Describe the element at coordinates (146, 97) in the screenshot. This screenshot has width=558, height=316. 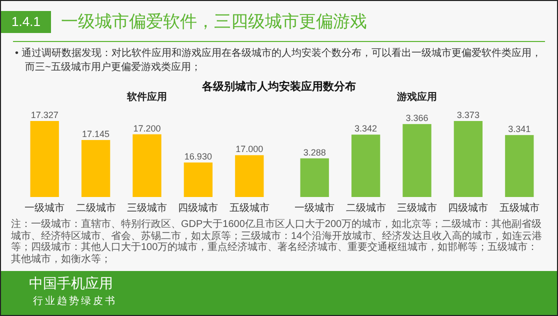
I see `chart-title: 软件应用` at that location.